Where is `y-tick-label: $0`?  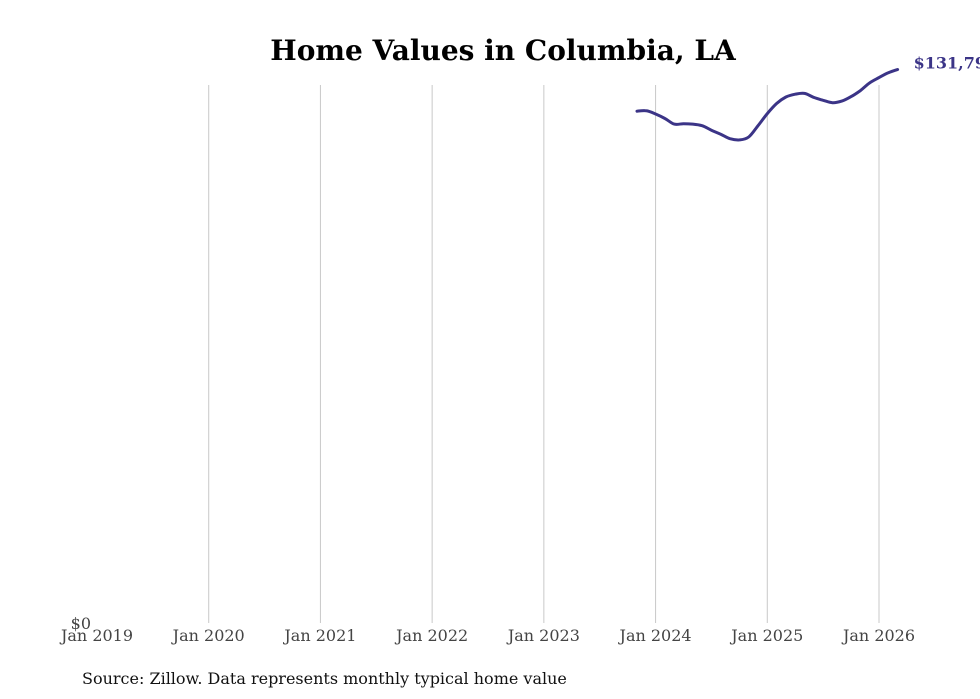 y-tick-label: $0 is located at coordinates (81, 623).